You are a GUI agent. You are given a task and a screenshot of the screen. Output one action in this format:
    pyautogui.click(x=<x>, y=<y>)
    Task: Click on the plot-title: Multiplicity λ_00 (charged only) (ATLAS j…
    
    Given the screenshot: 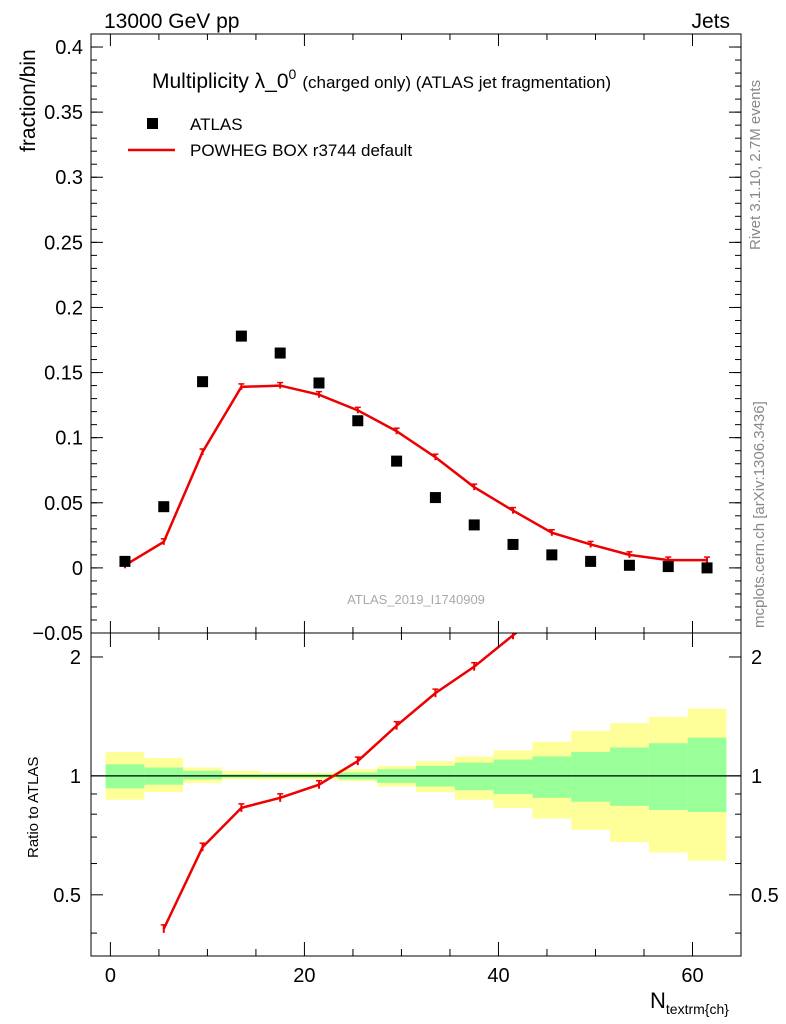 What is the action you would take?
    pyautogui.click(x=381, y=79)
    